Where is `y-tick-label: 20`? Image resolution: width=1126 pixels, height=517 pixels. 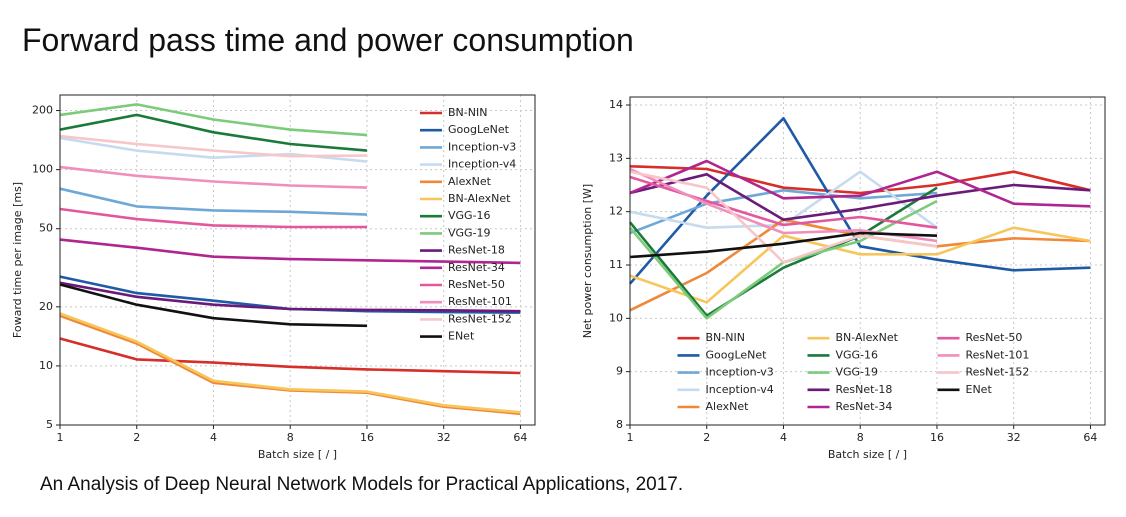
y-tick-label: 20 is located at coordinates (46, 306).